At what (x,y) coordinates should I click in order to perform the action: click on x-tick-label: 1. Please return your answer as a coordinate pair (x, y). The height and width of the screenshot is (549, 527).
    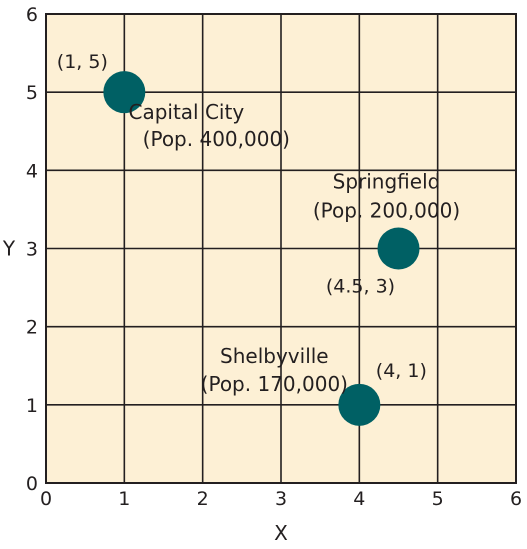
    Looking at the image, I should click on (124, 499).